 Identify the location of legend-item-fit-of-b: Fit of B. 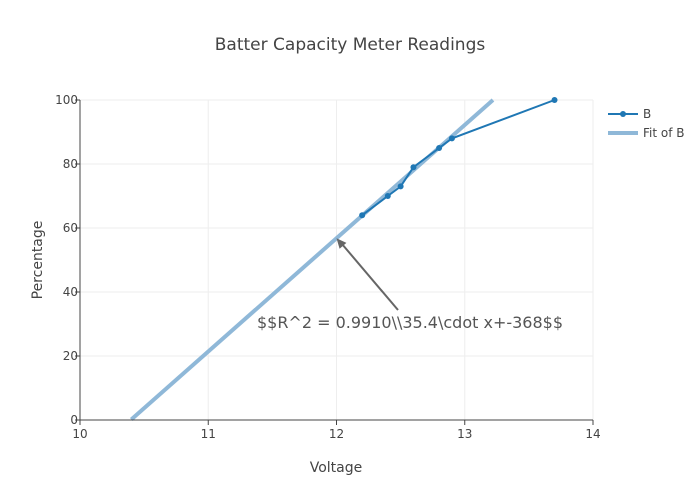
(646, 133).